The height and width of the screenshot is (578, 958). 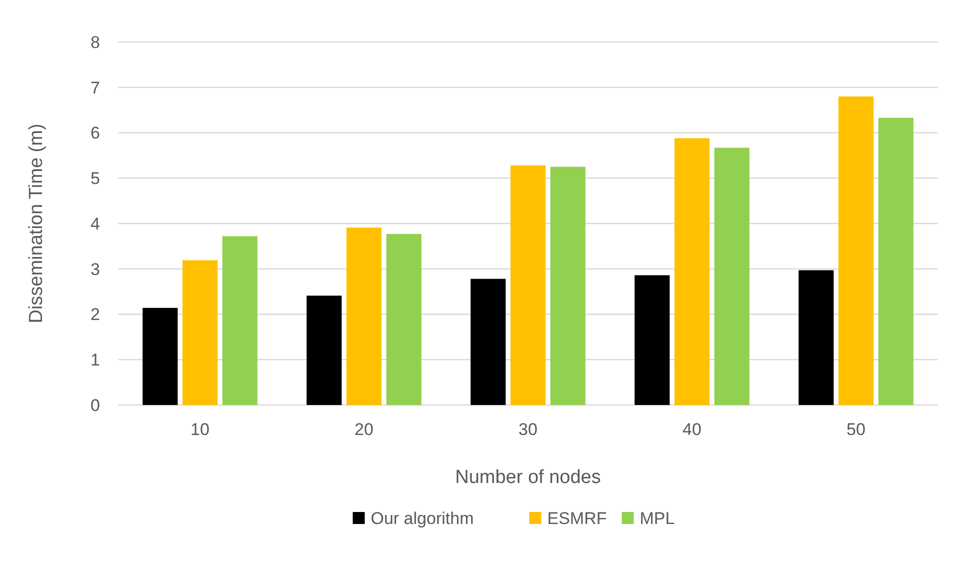 What do you see at coordinates (95, 42) in the screenshot?
I see `y-tick-label: 8` at bounding box center [95, 42].